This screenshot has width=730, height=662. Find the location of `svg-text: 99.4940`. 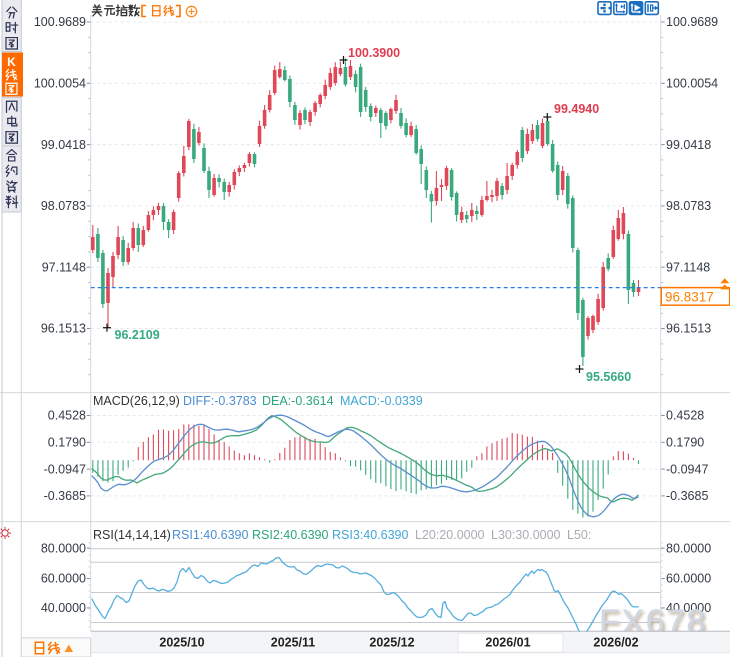

svg-text: 99.4940 is located at coordinates (576, 109).